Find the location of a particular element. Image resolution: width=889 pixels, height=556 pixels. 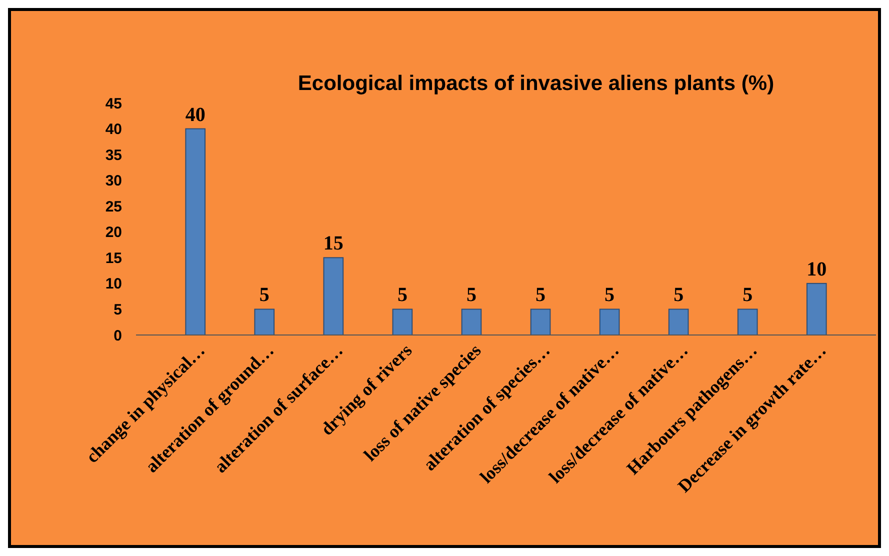

data-label: 40 is located at coordinates (195, 115).